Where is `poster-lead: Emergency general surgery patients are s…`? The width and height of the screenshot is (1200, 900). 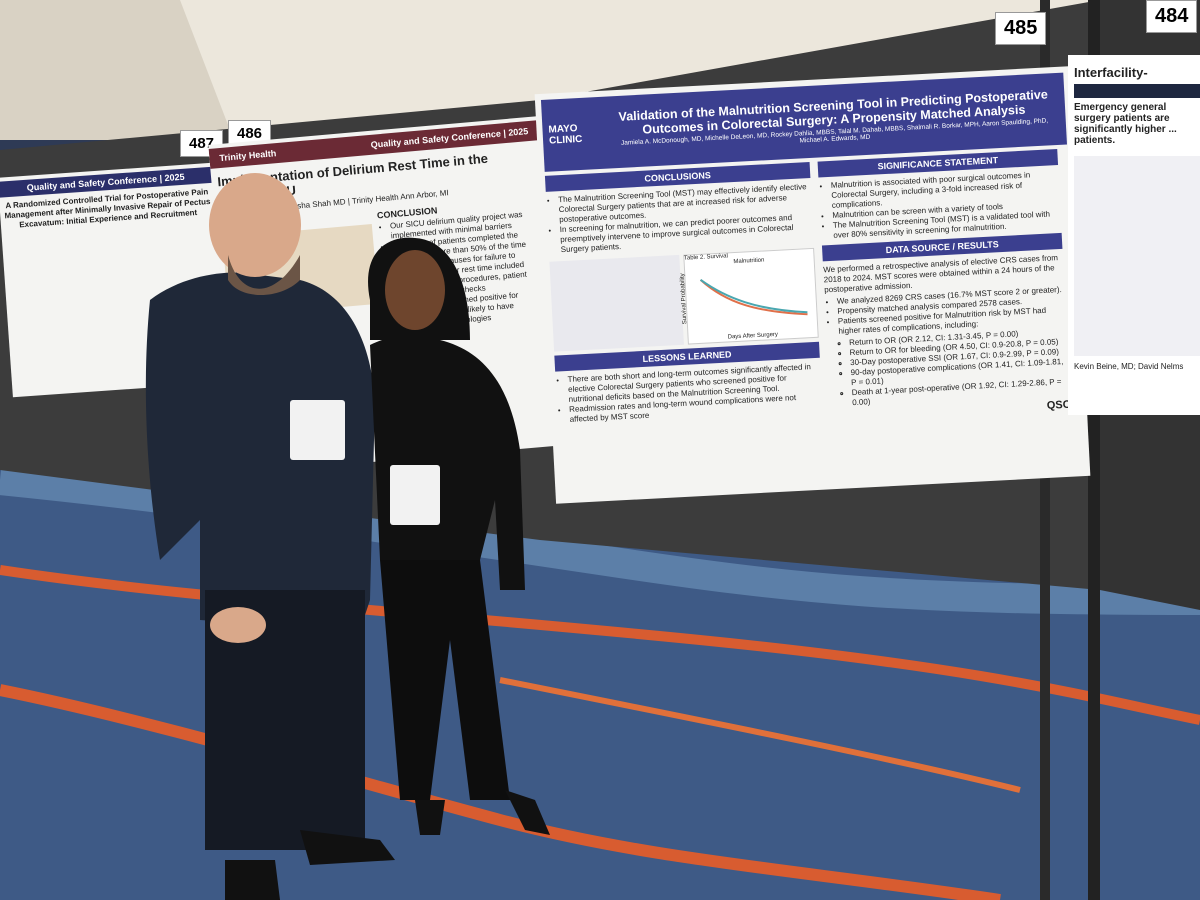 poster-lead: Emergency general surgery patients are s… is located at coordinates (1125, 124).